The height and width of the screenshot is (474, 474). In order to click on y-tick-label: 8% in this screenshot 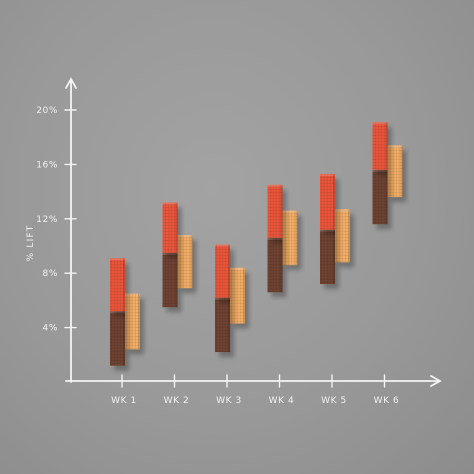, I will do `click(50, 274)`.